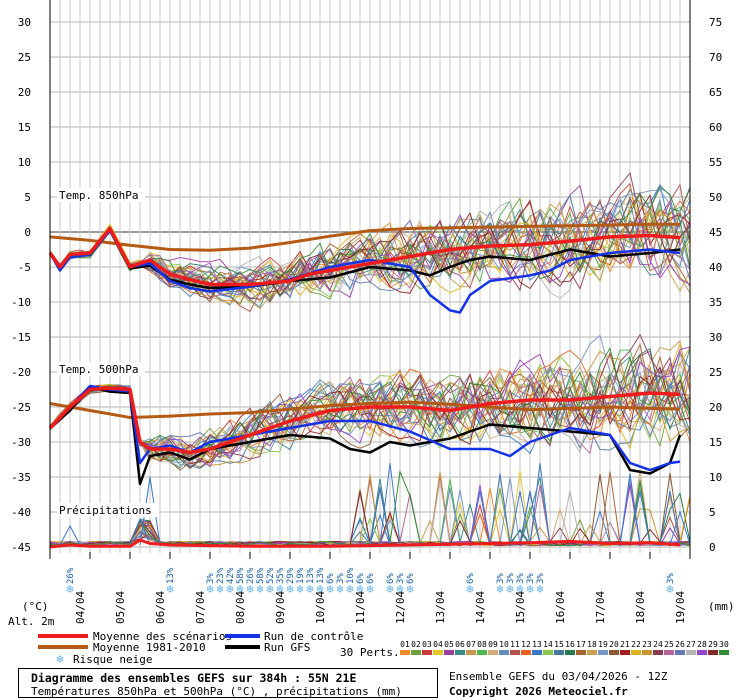  Describe the element at coordinates (559, 644) in the screenshot. I see `pert-number-label: 15` at that location.